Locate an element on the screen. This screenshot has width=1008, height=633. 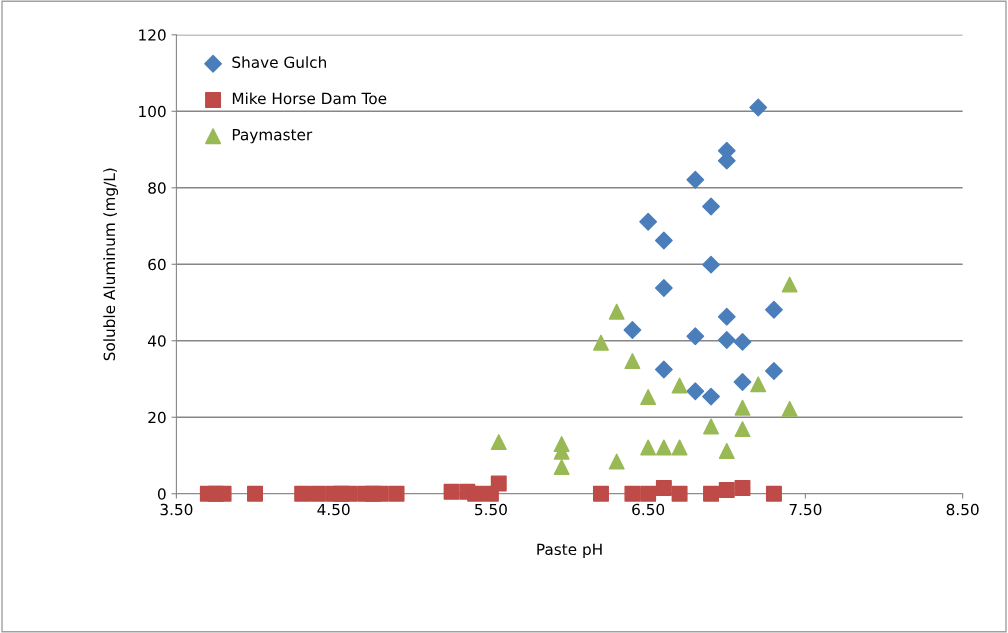
y-tick-label: 40 is located at coordinates (156, 341).